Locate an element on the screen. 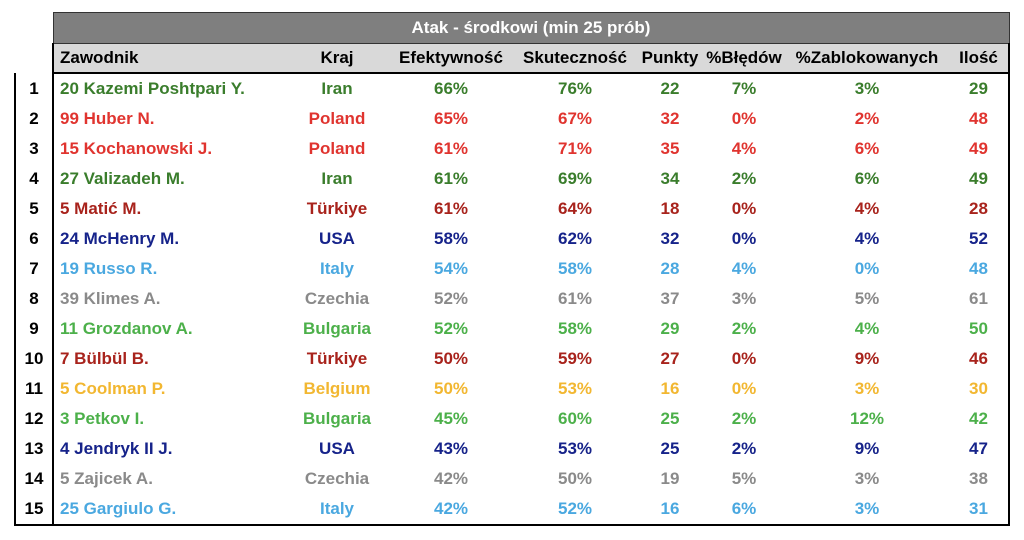  cell-country: Belgium is located at coordinates (337, 388).